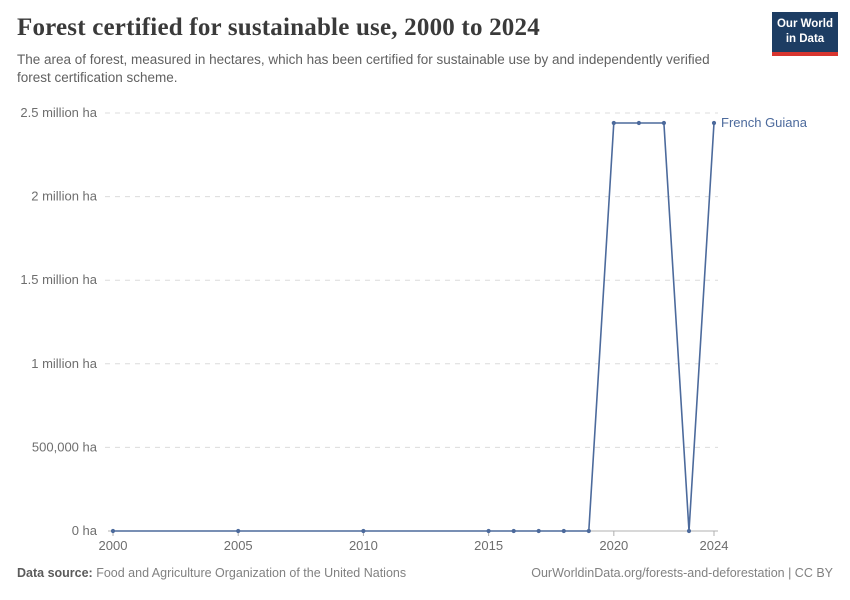  I want to click on y-axis-label: 1 million ha, so click(64, 363).